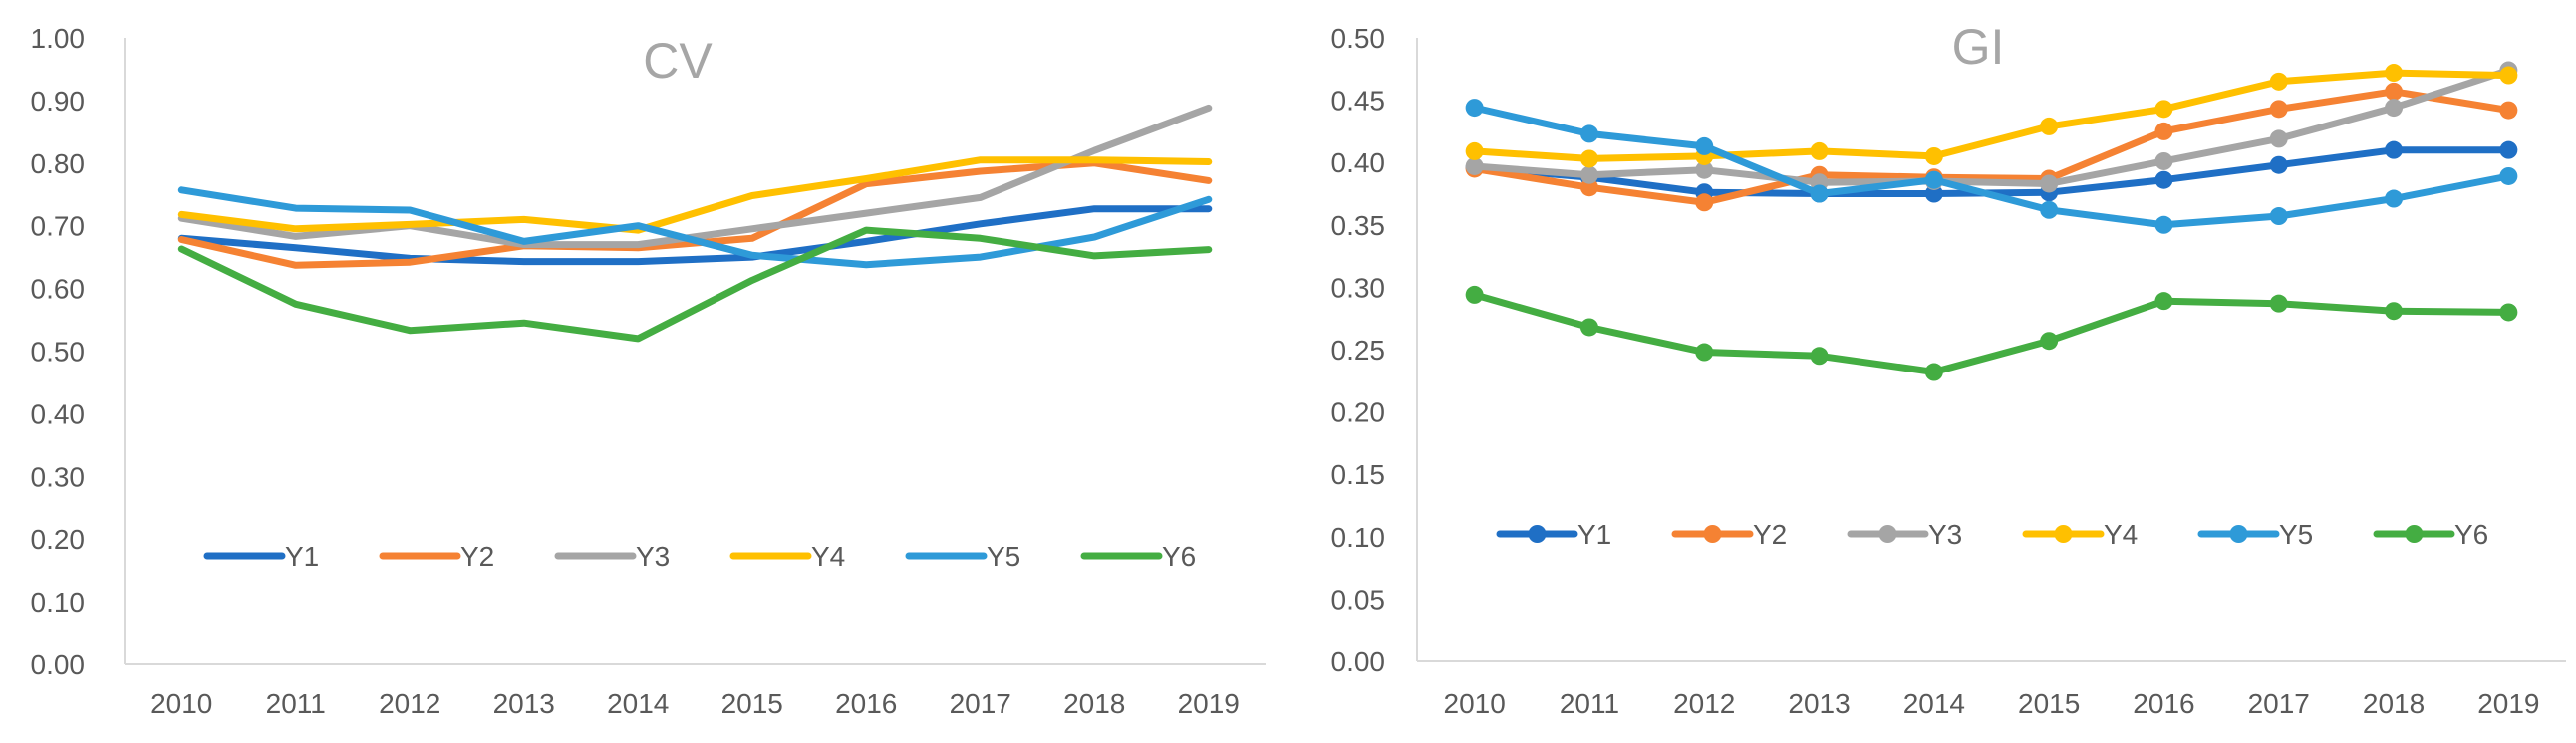  Describe the element at coordinates (695, 235) in the screenshot. I see `series-line-y1` at that location.